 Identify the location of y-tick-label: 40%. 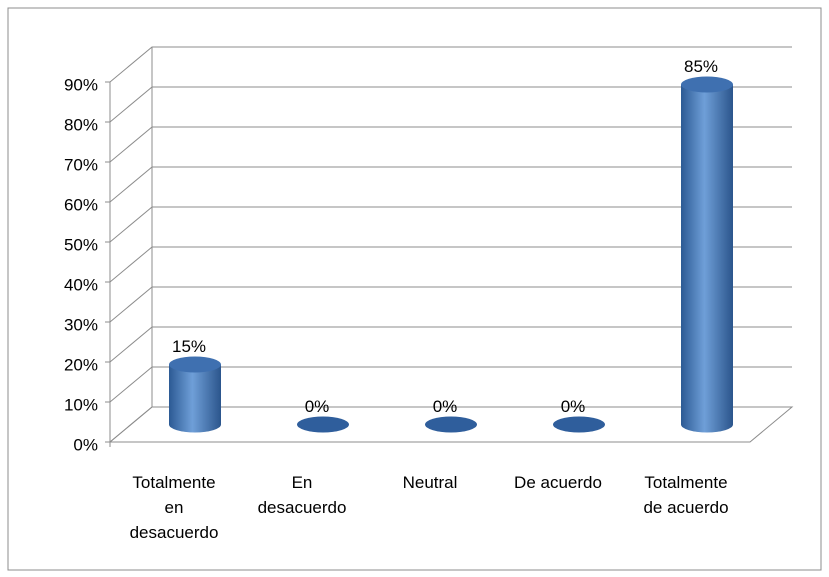
(81, 284).